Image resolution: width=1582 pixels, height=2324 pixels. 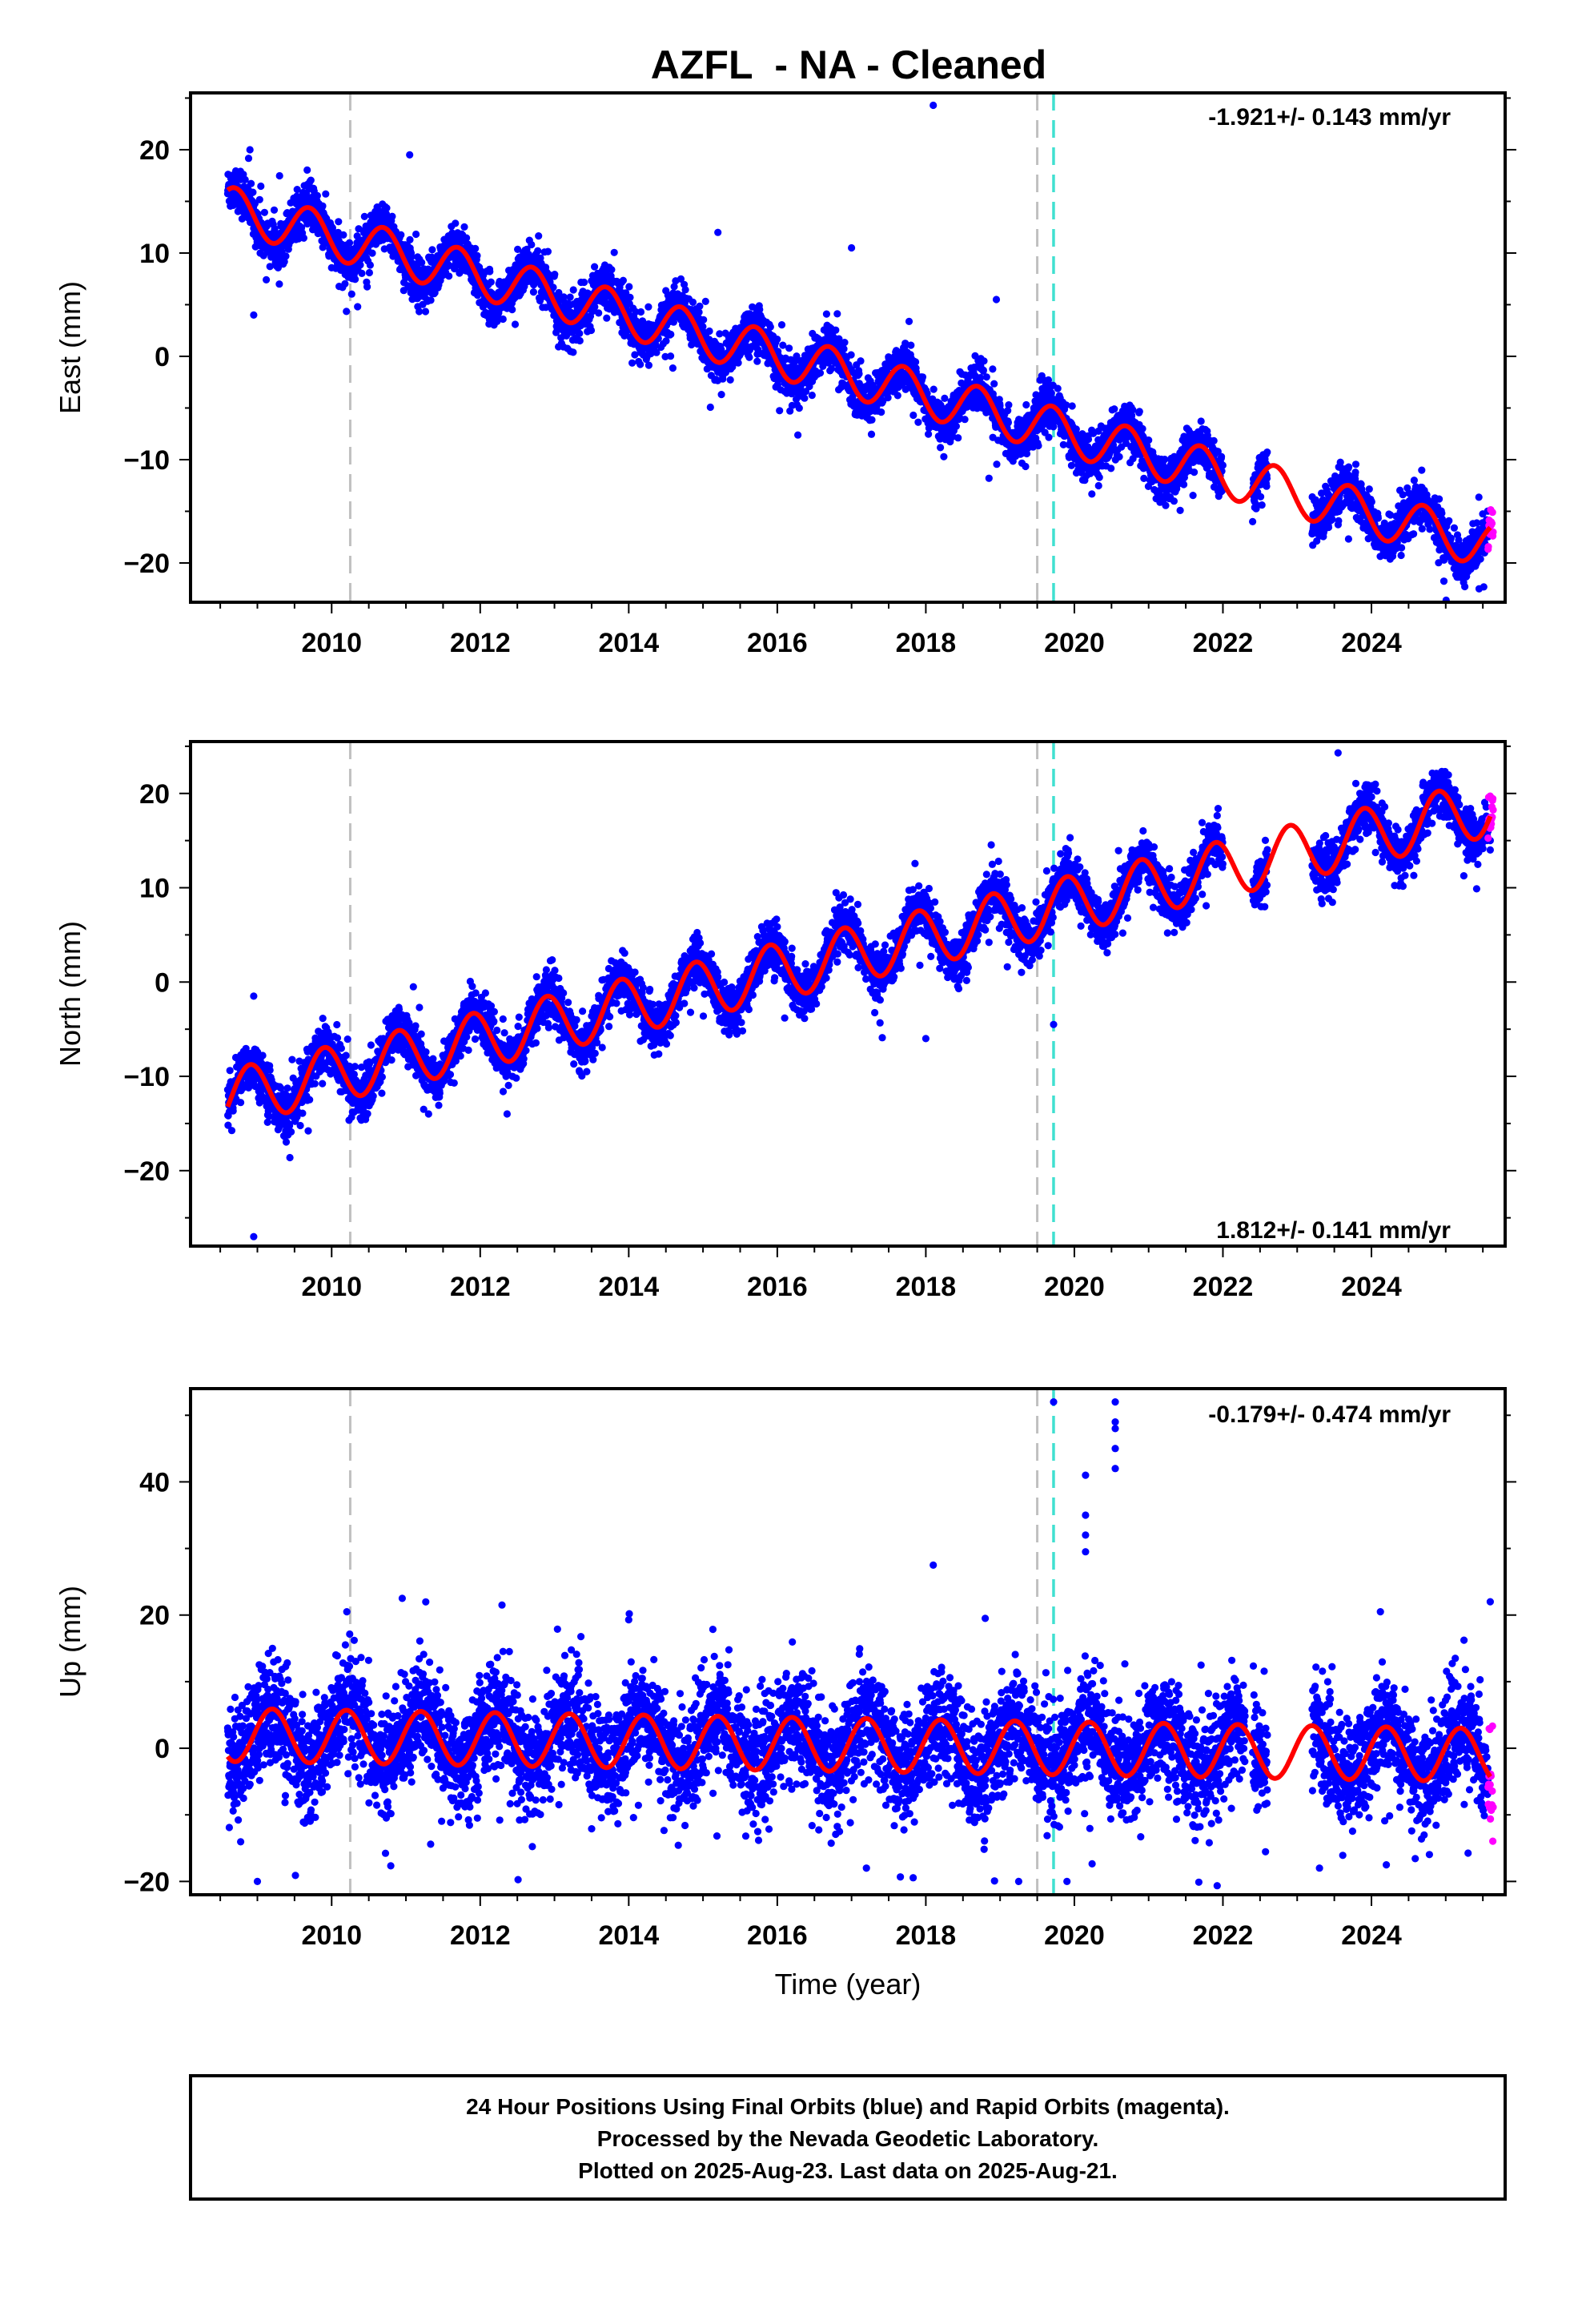 I want to click on north-x-tick-label: 2012, so click(x=481, y=1287).